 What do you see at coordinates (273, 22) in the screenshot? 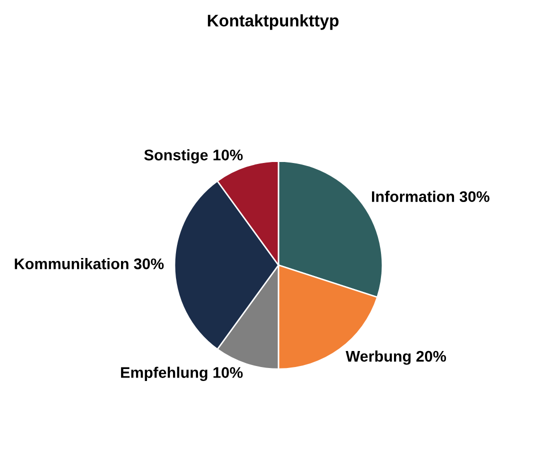
I see `chart-title: Kontaktpunkttyp` at bounding box center [273, 22].